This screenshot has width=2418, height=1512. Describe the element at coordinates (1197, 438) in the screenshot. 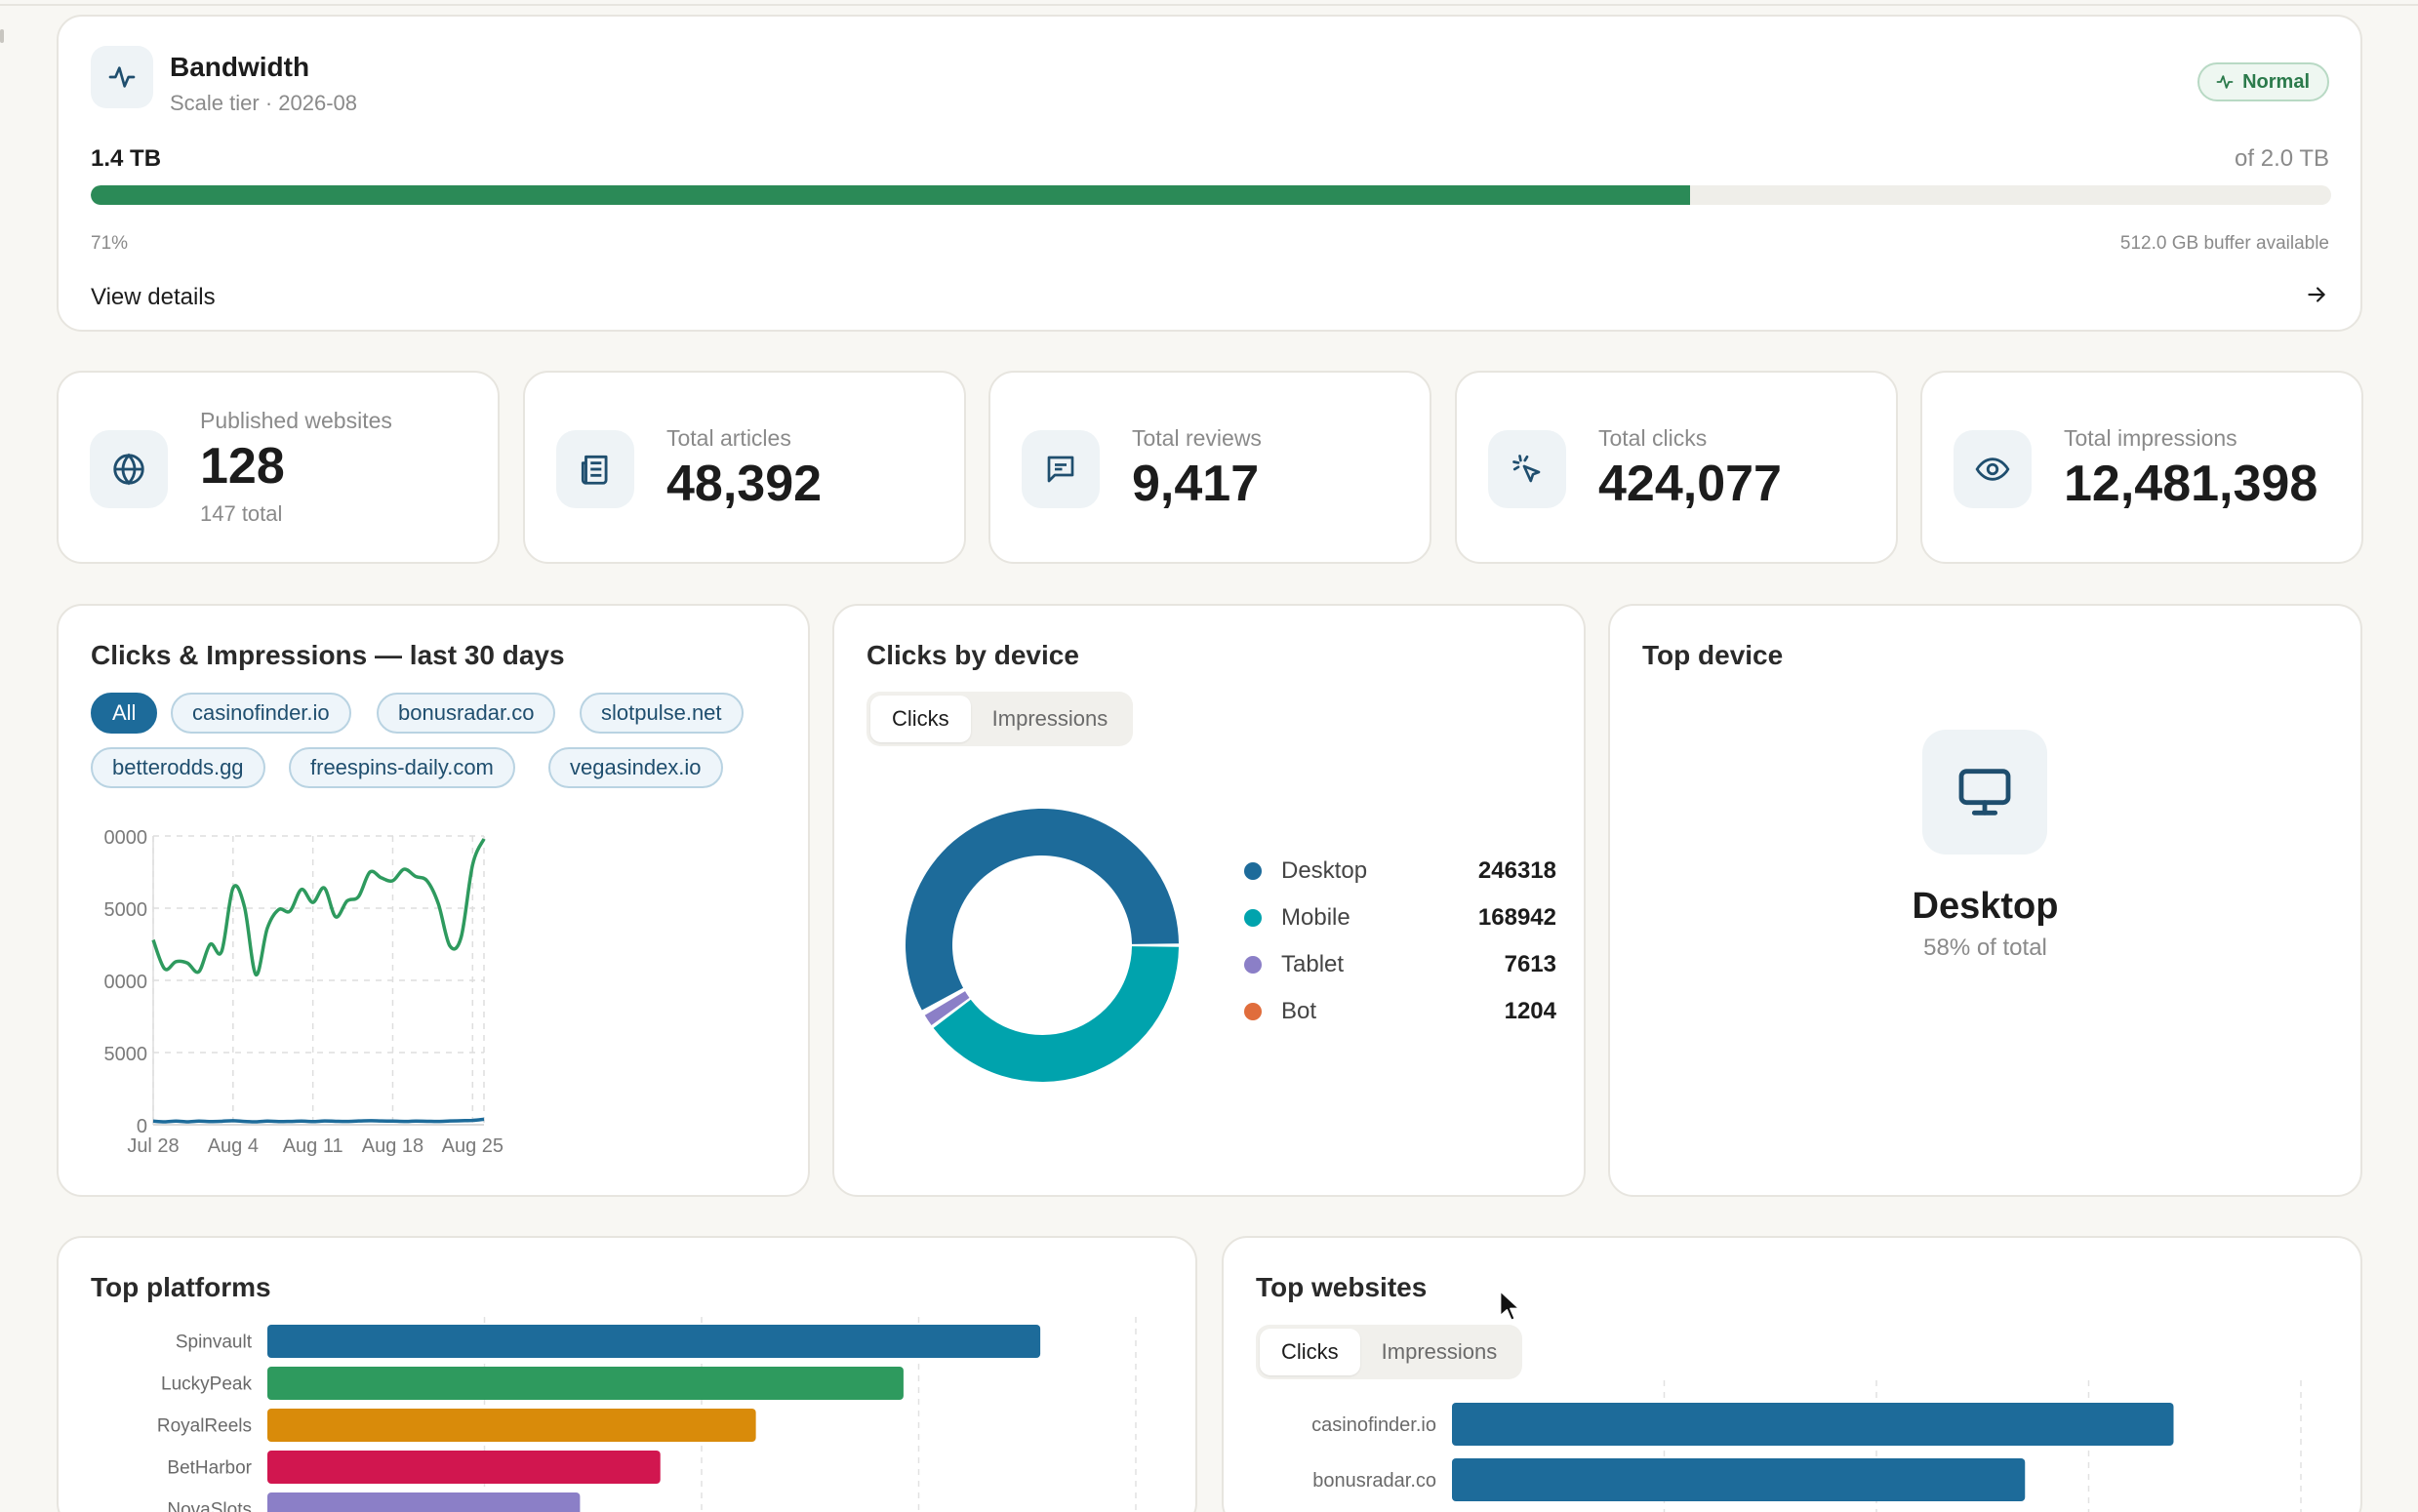

I see `stat-label: Total reviews` at that location.